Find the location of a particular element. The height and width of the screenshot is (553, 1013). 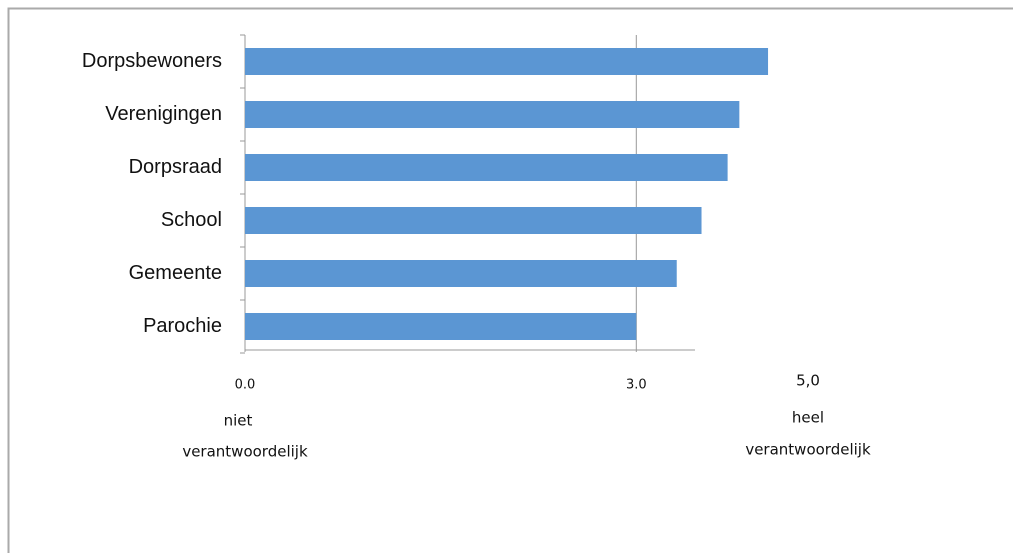

y-tick-label: Verenigingen is located at coordinates (163, 114).